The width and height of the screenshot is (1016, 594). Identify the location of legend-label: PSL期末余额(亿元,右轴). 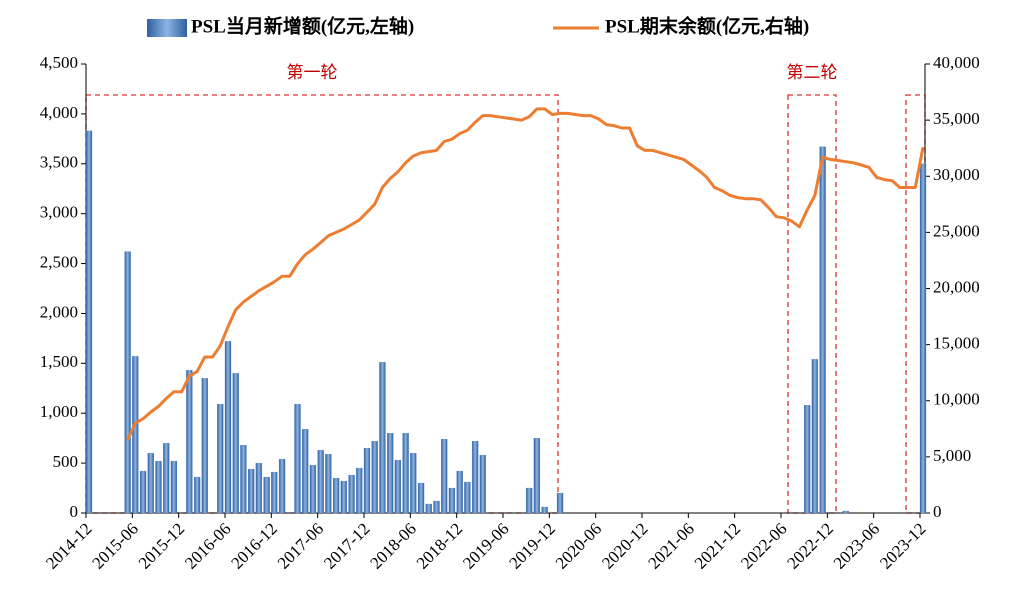
(707, 25).